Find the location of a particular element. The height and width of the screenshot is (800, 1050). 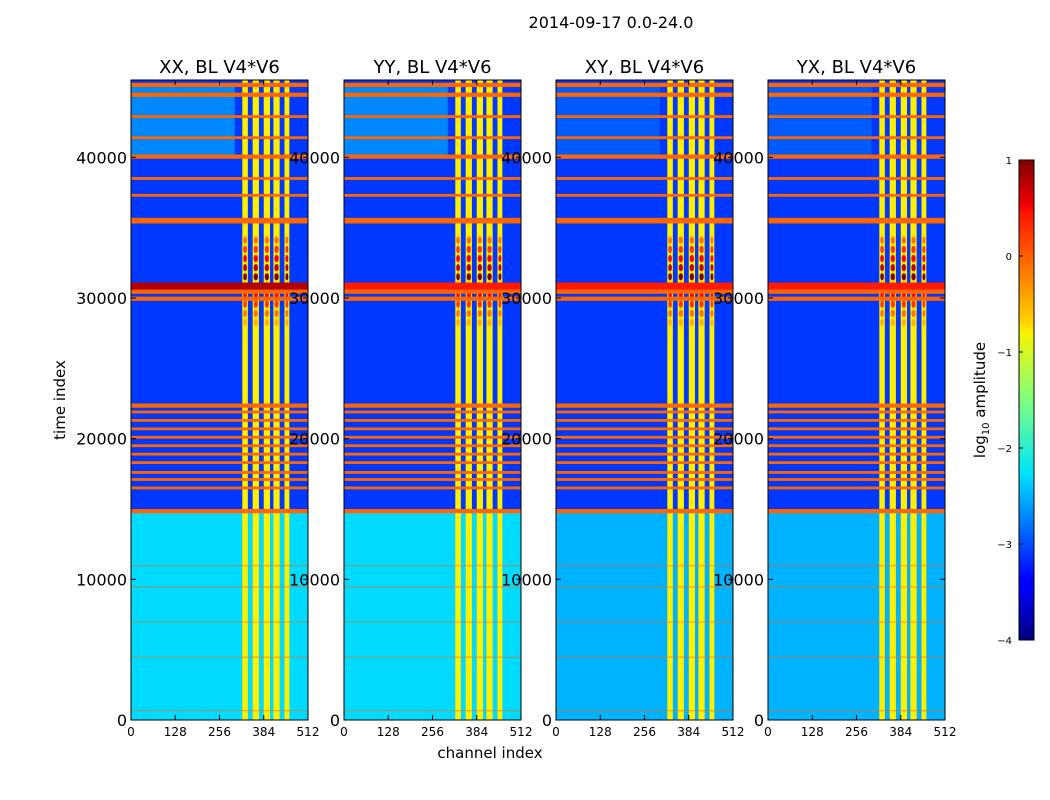

broadband-event is located at coordinates (644, 286).